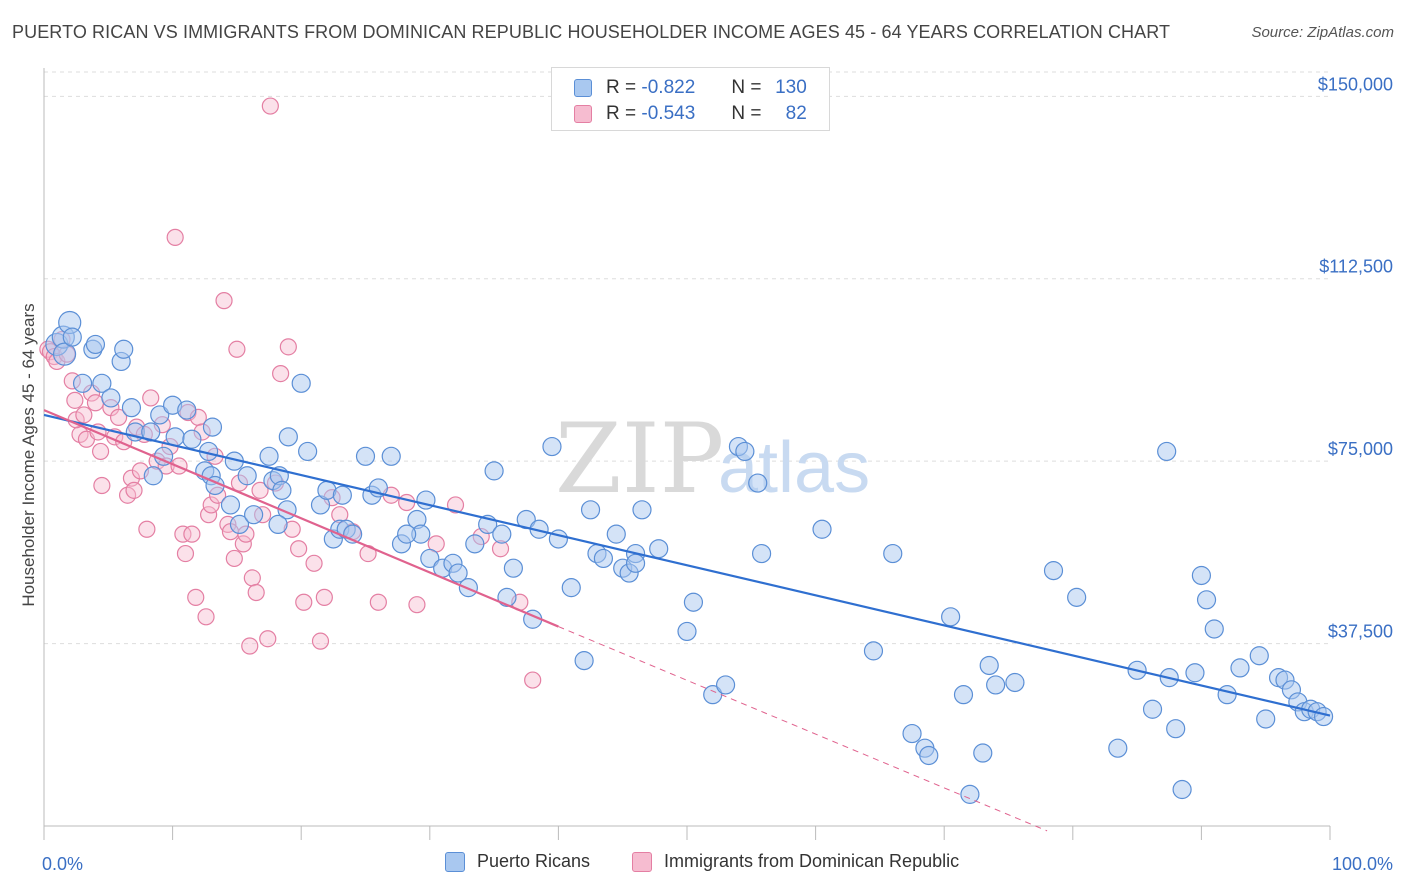 Image resolution: width=1406 pixels, height=892 pixels. Describe the element at coordinates (1322, 32) in the screenshot. I see `source-label: Source: ZipAtlas.com` at that location.